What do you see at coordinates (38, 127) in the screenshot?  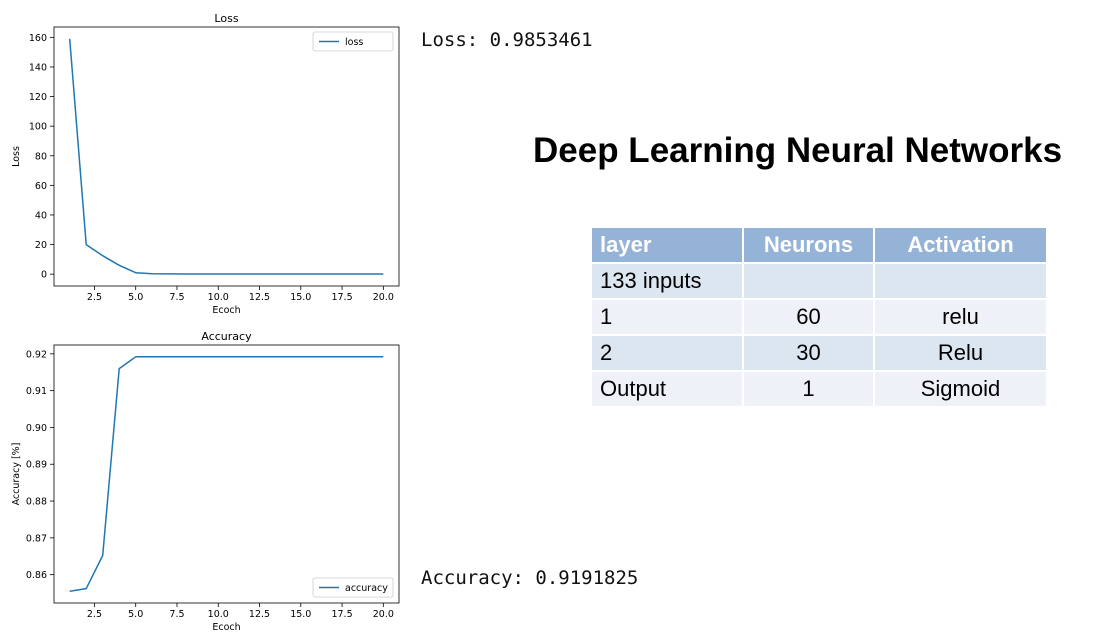 I see `loss-y-tick-label: 100` at bounding box center [38, 127].